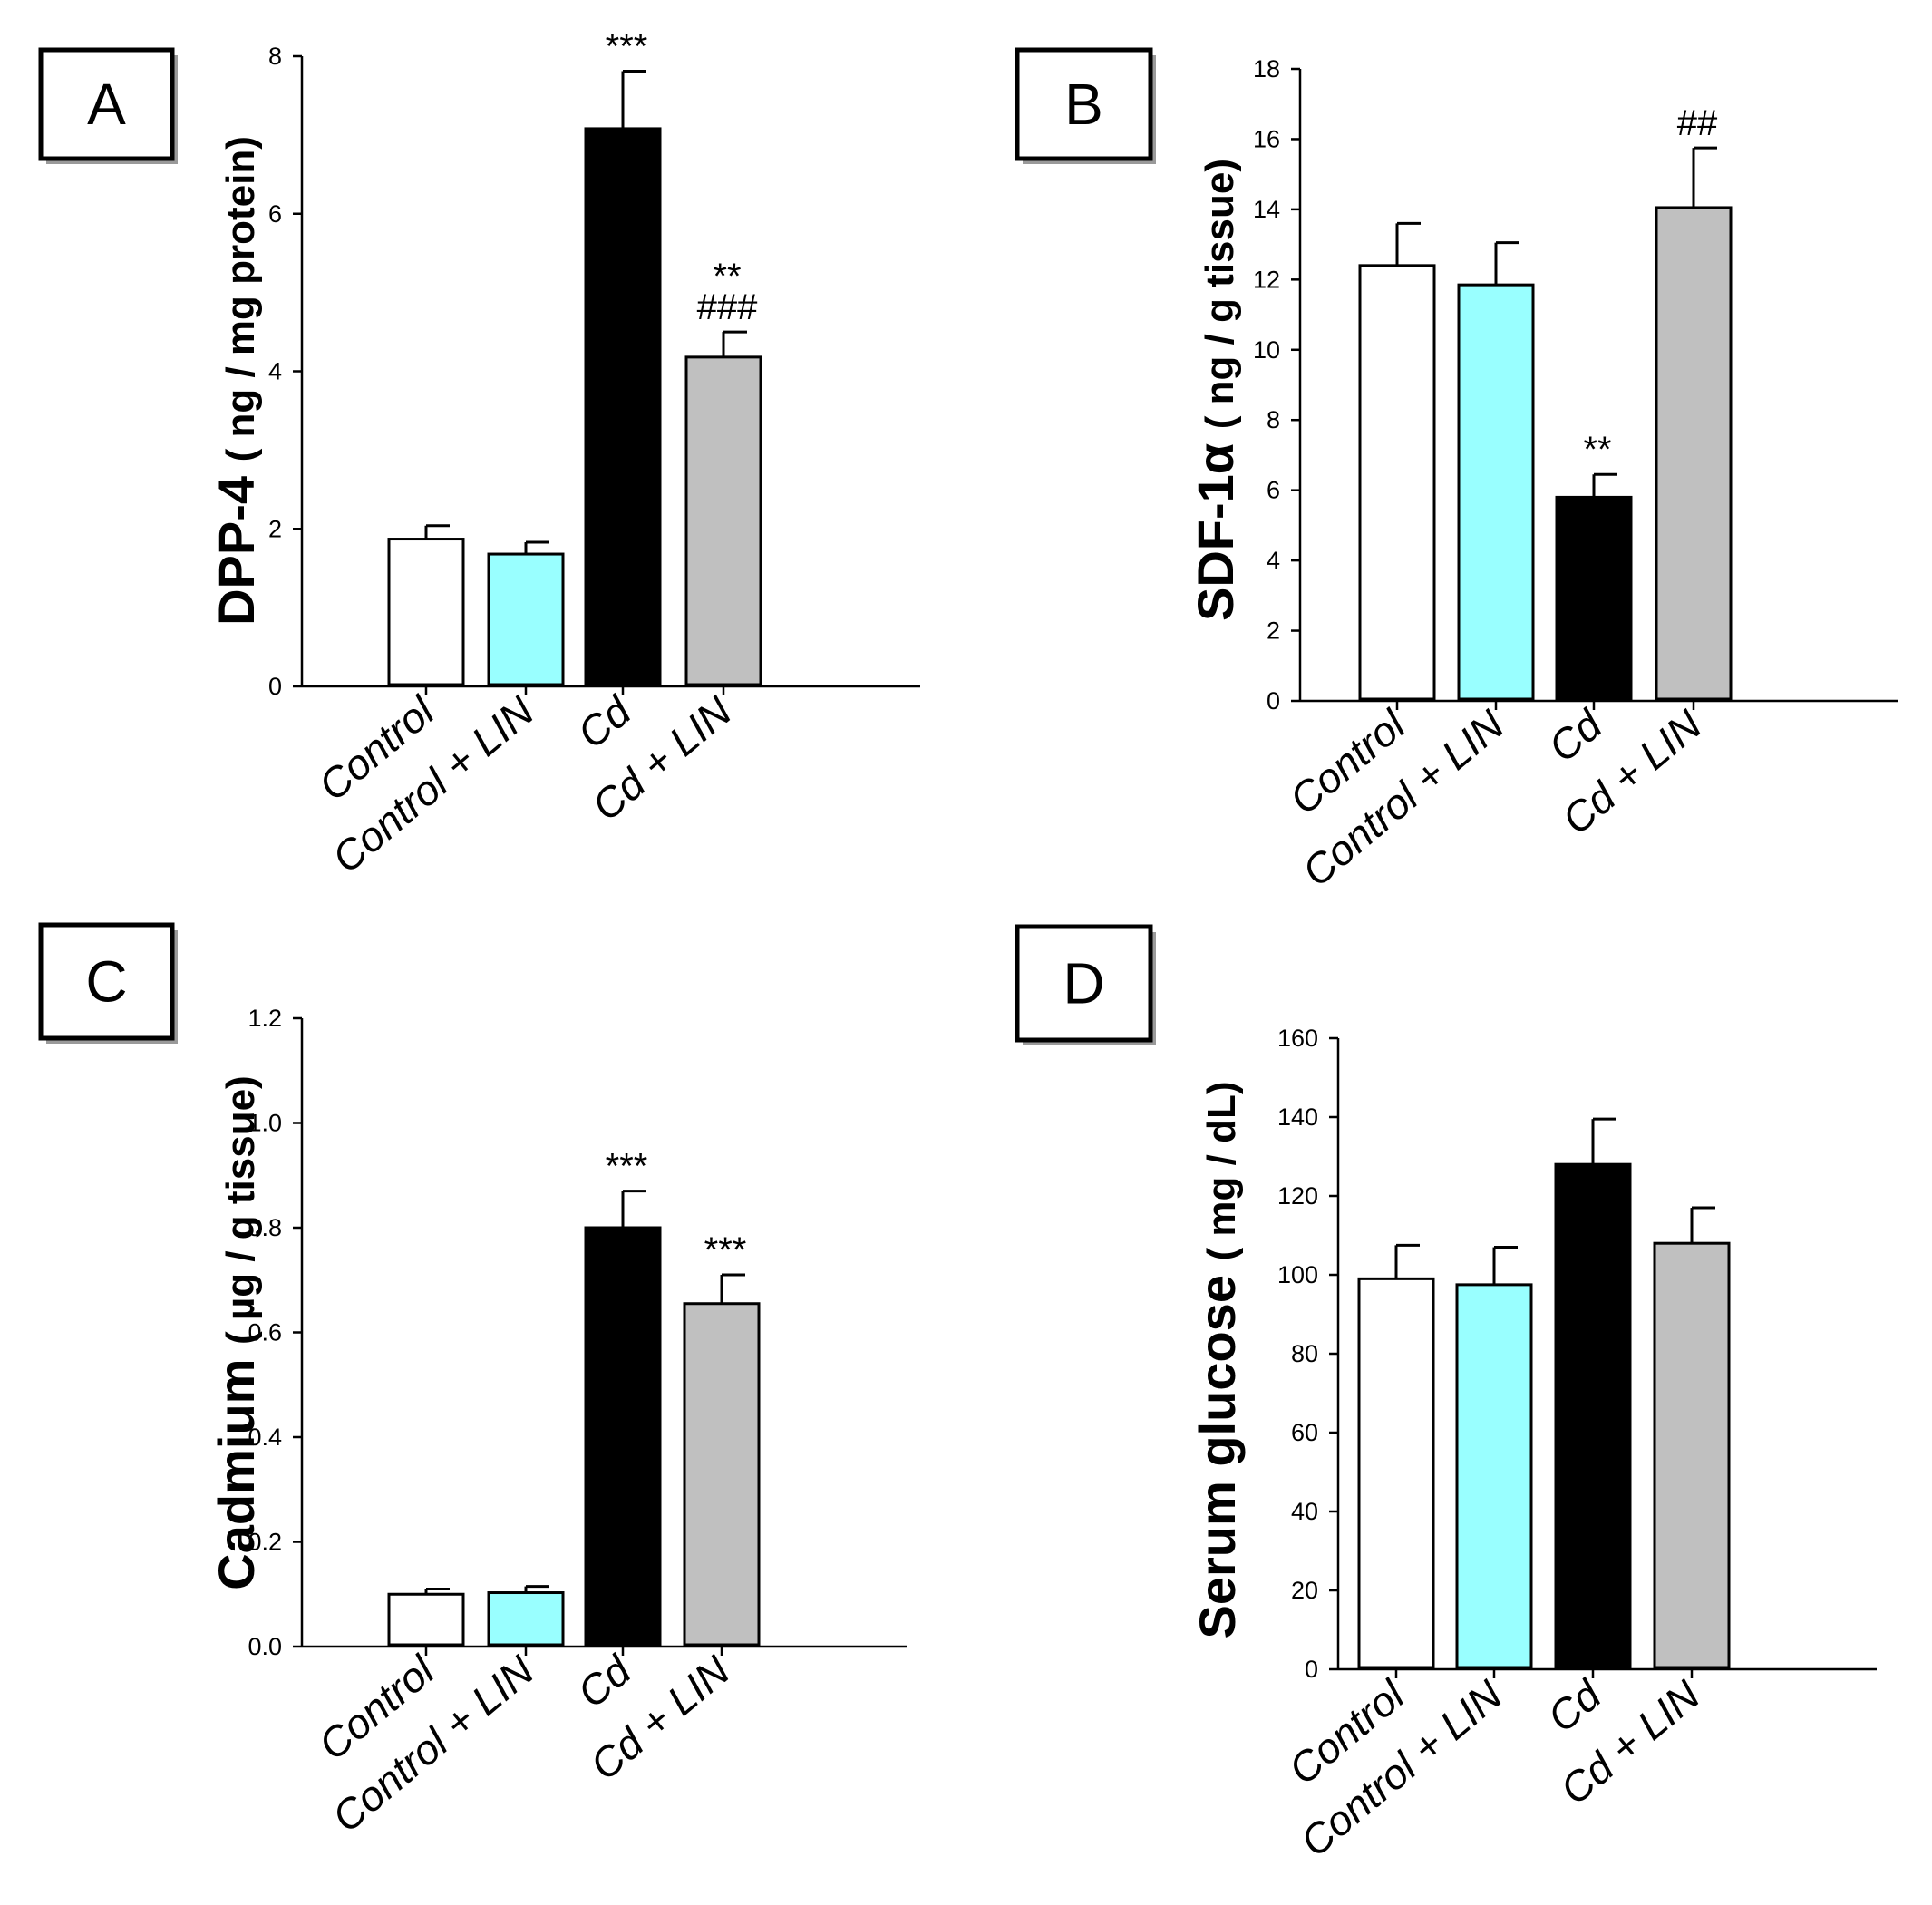  Describe the element at coordinates (265, 1227) in the screenshot. I see `y-tick-label: 0.8` at that location.